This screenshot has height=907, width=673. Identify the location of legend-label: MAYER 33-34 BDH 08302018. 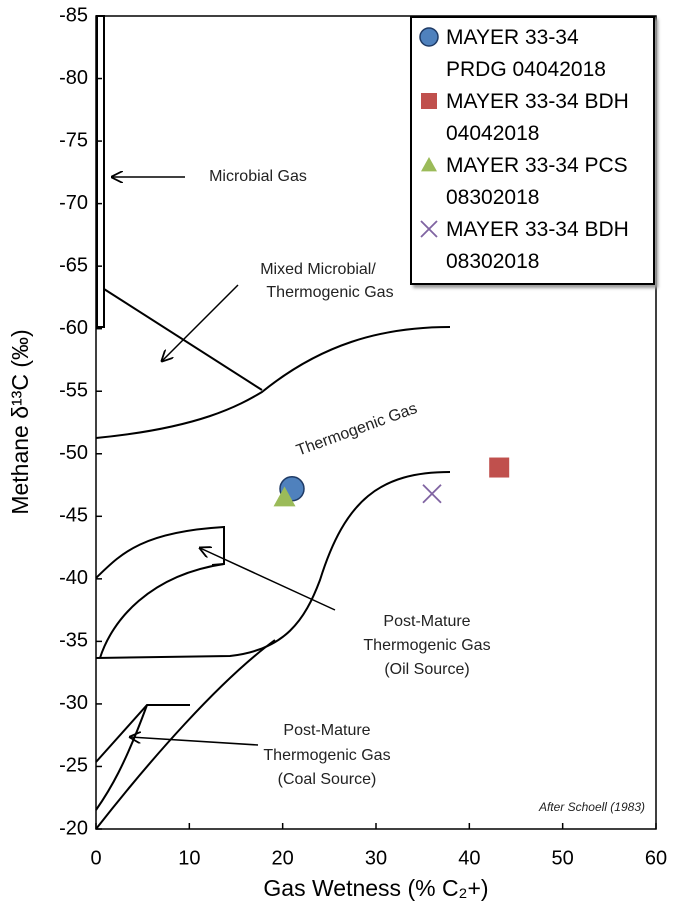
(537, 245).